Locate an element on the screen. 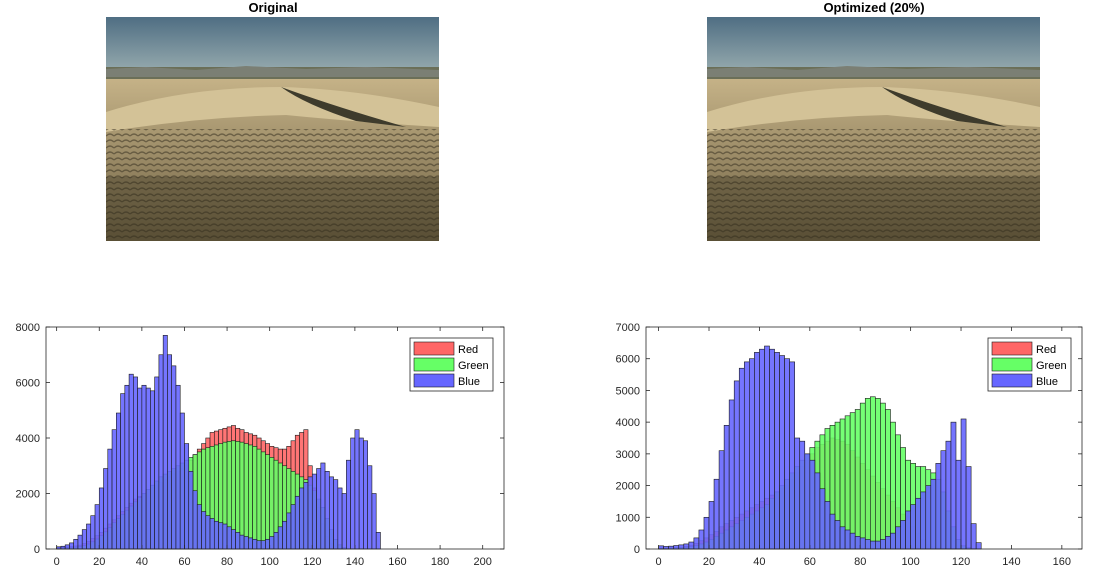 Image resolution: width=1111 pixels, height=578 pixels. legend-swatch-red is located at coordinates (1012, 348).